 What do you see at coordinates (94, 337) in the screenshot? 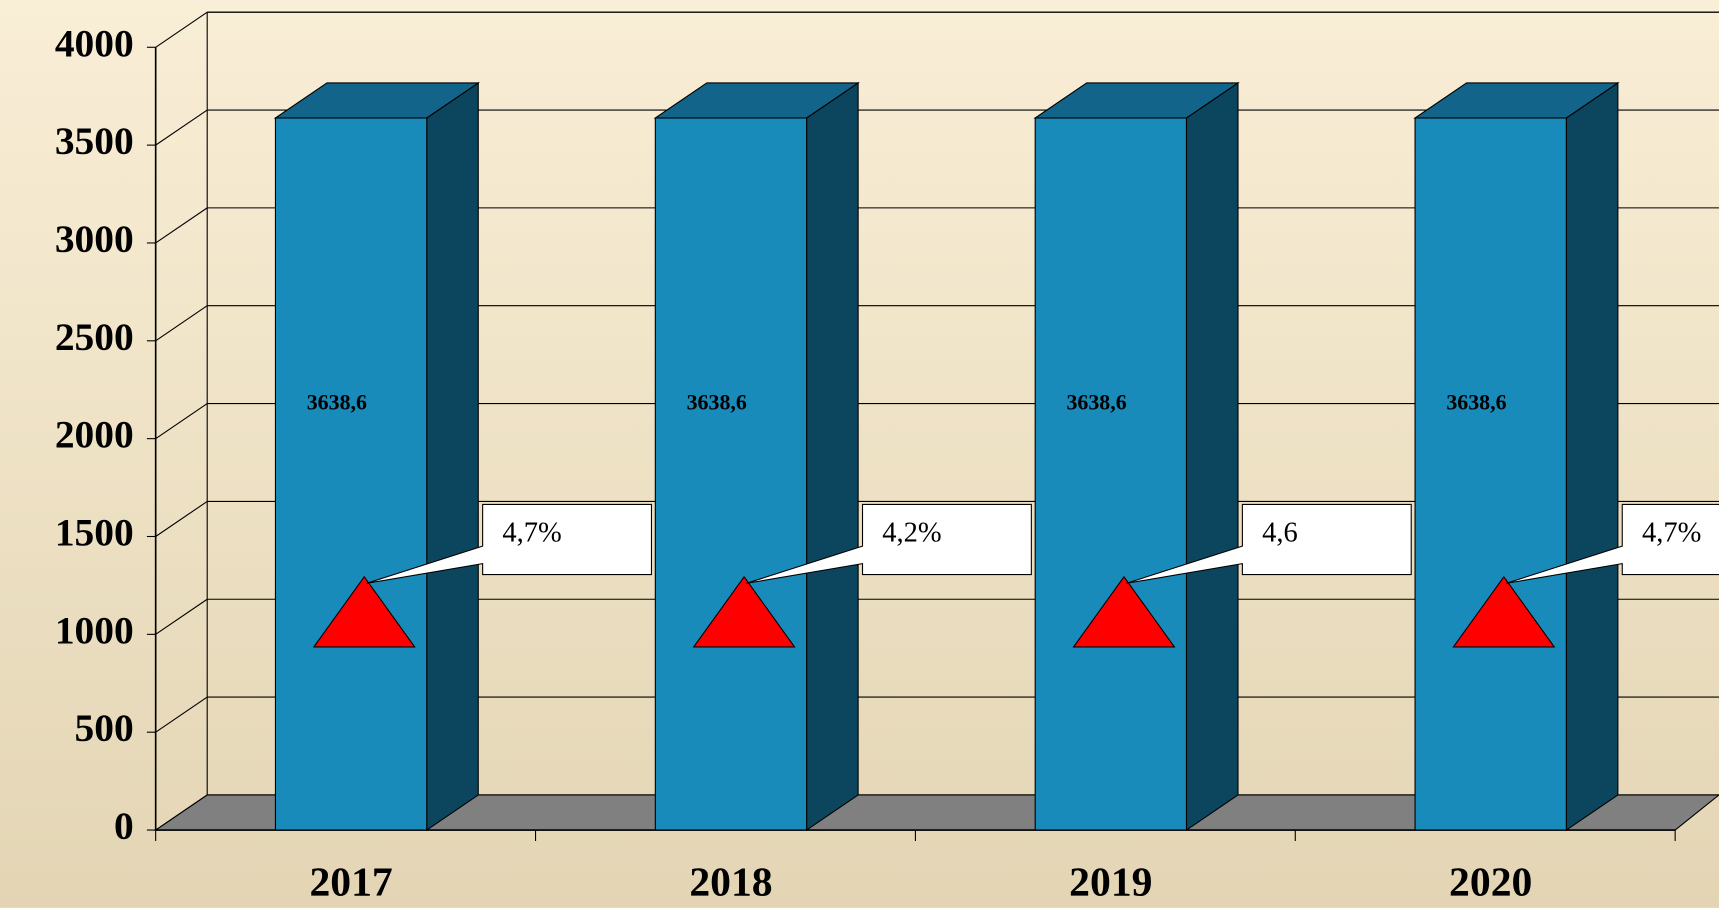
I see `y-tick-label: 2500` at bounding box center [94, 337].